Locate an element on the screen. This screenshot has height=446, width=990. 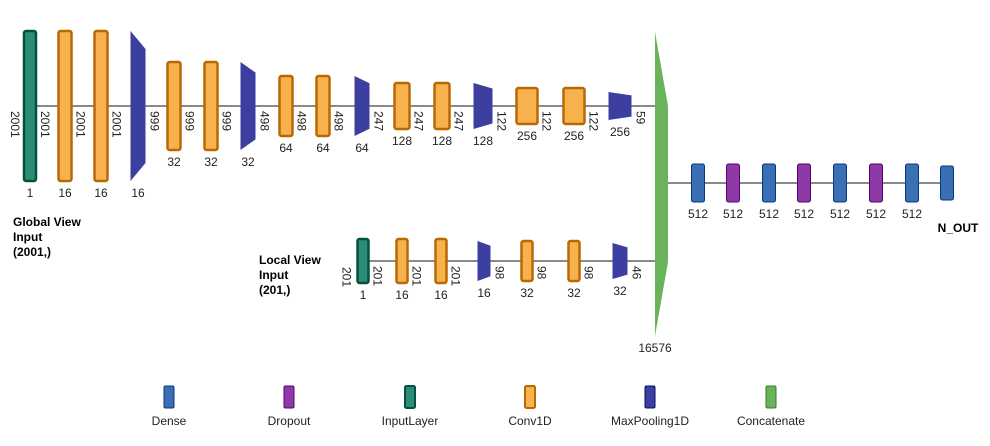
pool-legend-swatch is located at coordinates (650, 397).